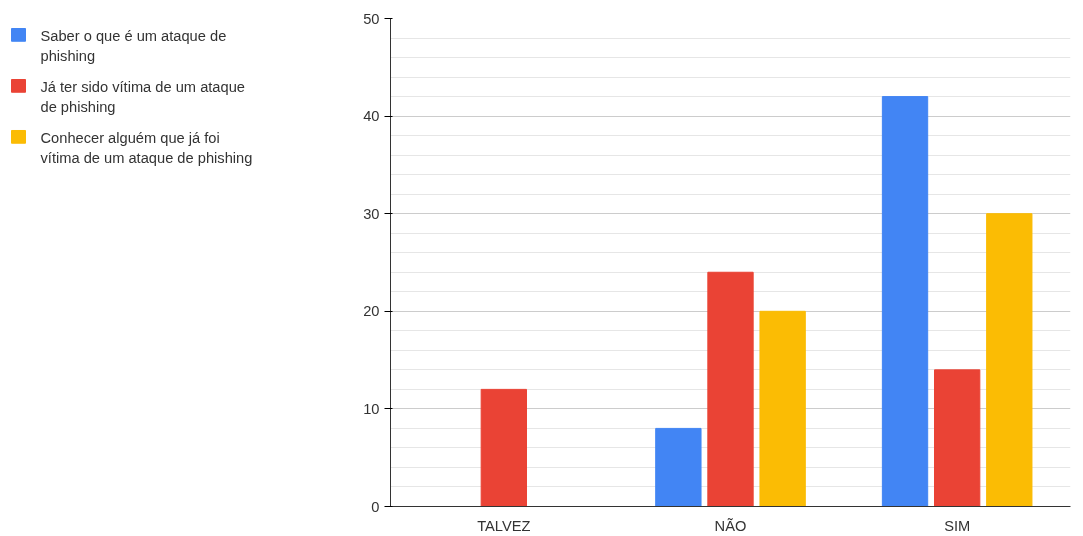 This screenshot has height=536, width=1083. I want to click on y-tick-label: 0, so click(375, 506).